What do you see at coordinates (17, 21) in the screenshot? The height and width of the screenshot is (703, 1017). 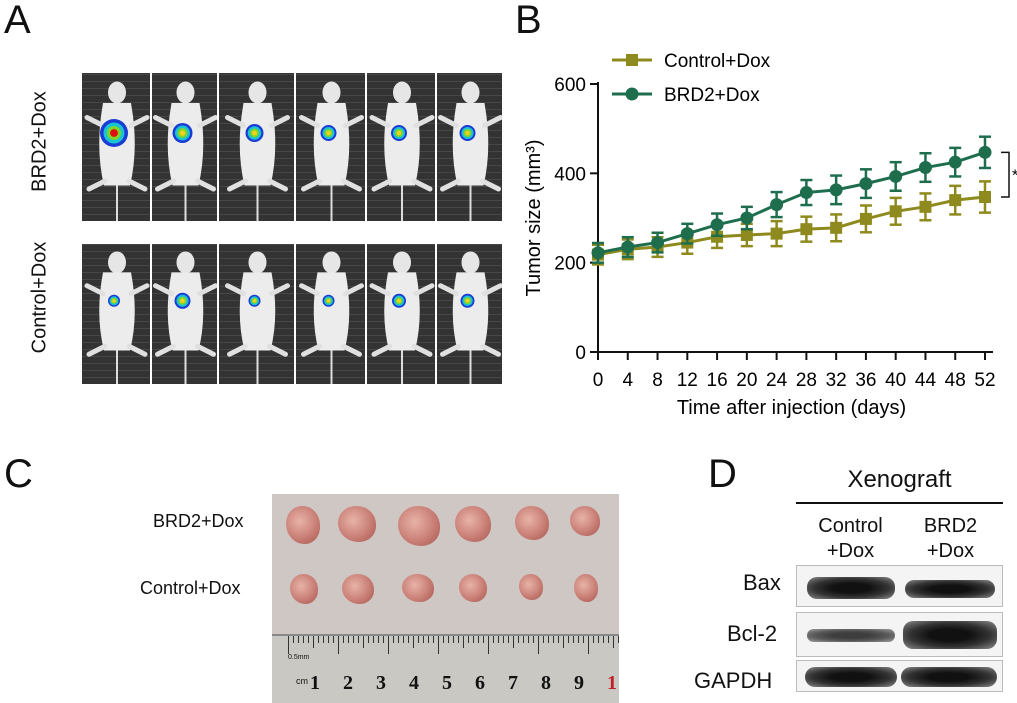 I see `panel-label-a: A` at bounding box center [17, 21].